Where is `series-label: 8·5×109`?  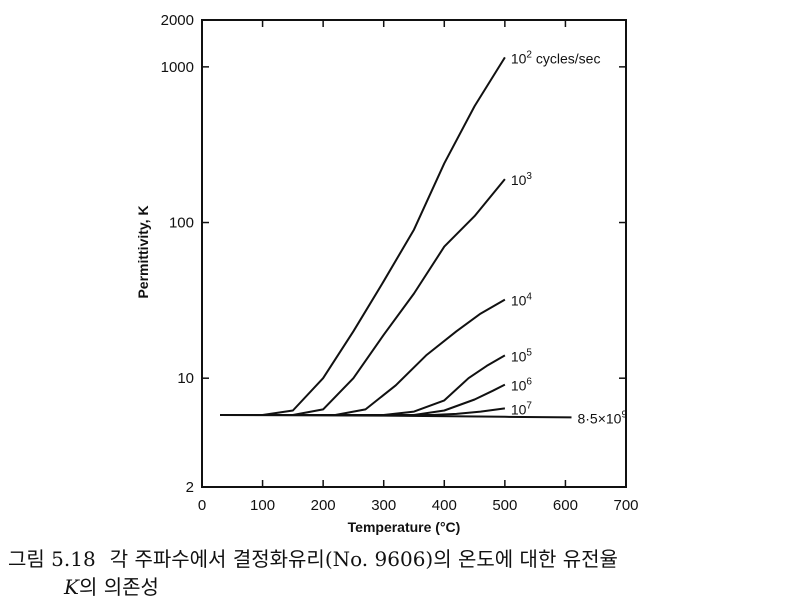
series-label: 8·5×109 is located at coordinates (602, 417).